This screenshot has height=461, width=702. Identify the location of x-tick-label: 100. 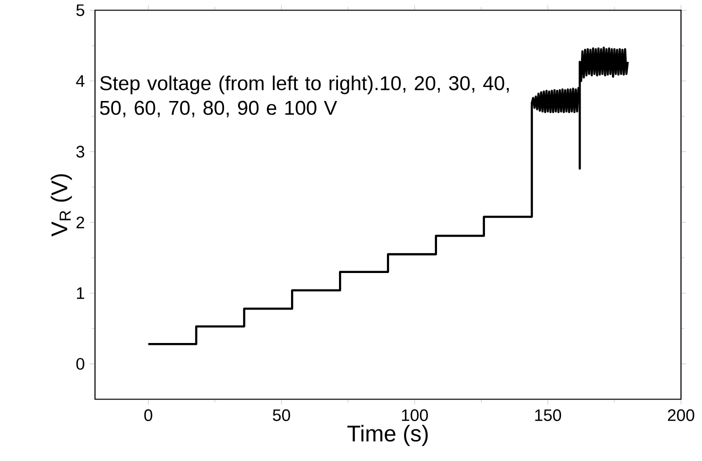
(415, 415).